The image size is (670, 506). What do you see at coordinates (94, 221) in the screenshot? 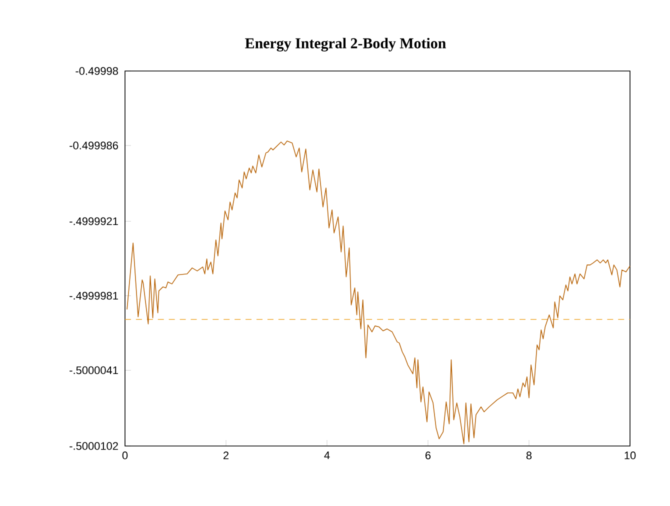
I see `y-tick-label: -.4999921` at bounding box center [94, 221].